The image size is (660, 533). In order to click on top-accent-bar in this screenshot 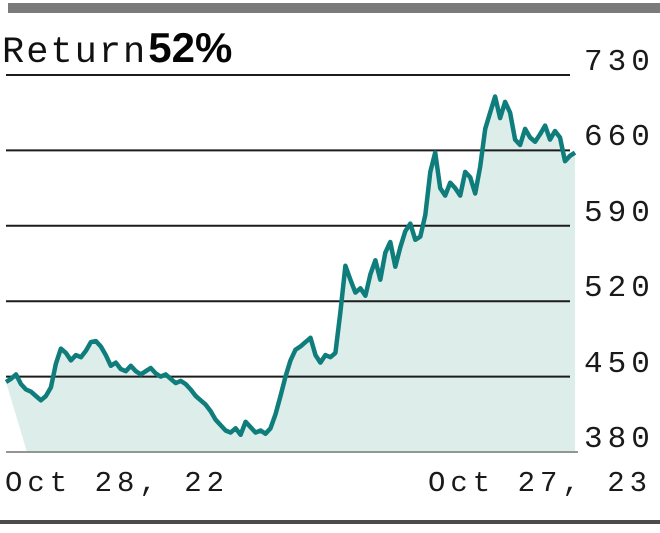, I will do `click(334, 8)`.